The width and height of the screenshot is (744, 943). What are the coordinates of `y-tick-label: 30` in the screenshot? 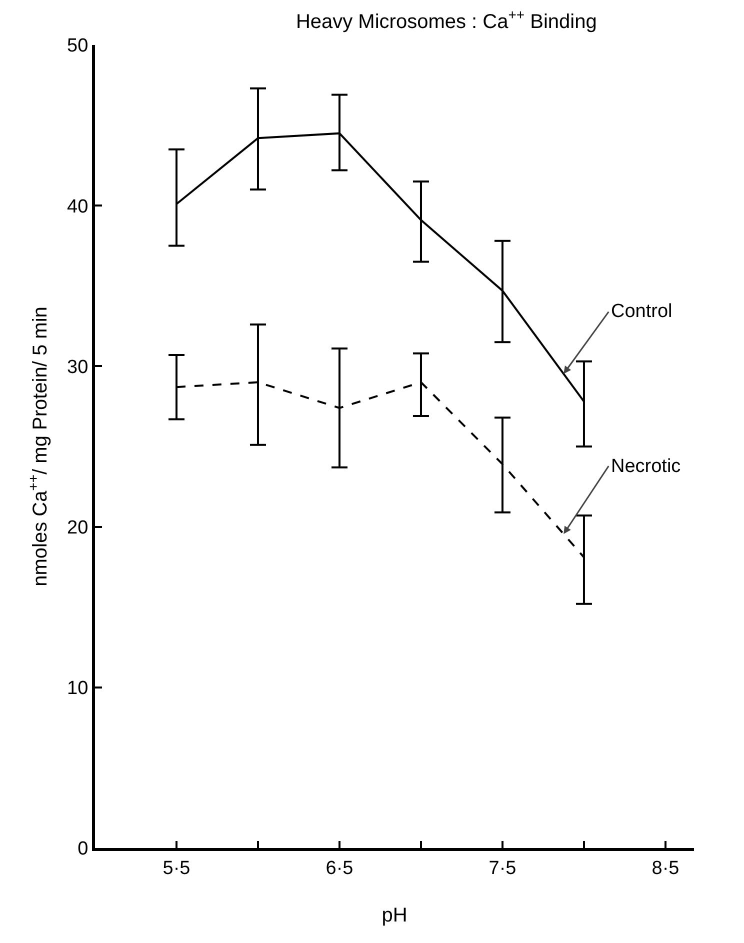 It's located at (77, 367).